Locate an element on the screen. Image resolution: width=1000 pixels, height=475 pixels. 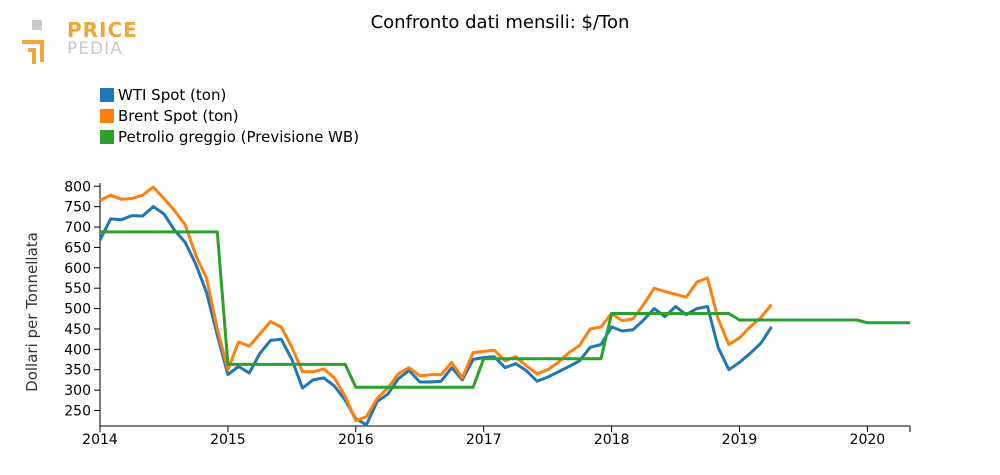
y-tick-label: 500 is located at coordinates (77, 310).